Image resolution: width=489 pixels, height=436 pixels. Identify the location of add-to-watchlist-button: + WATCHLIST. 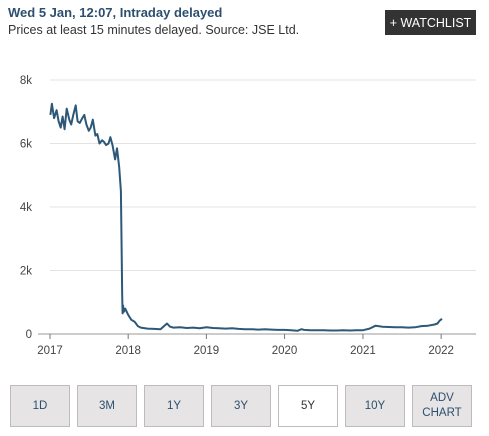
(430, 22).